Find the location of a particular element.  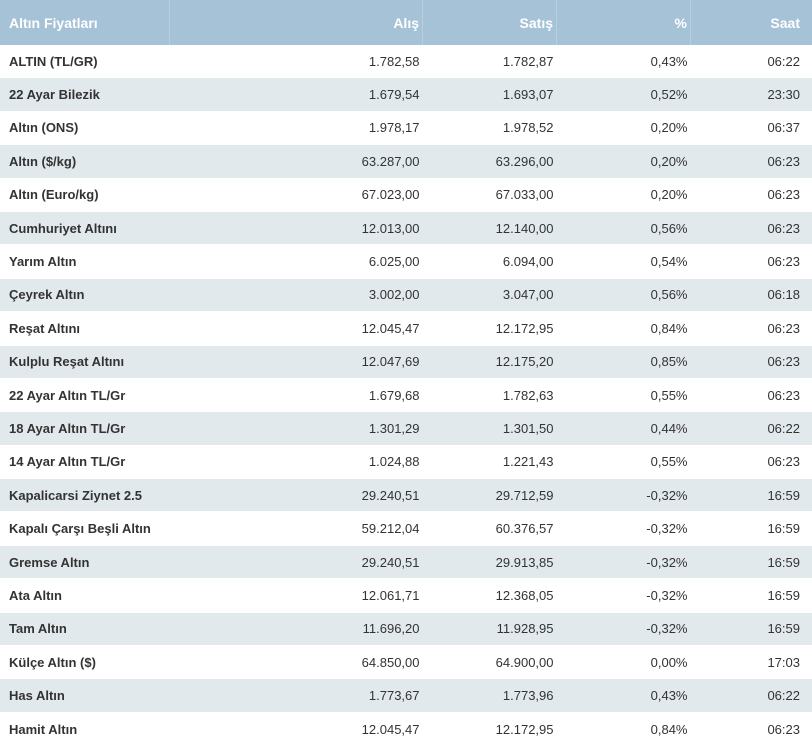

cell-buy: 3.002,00 is located at coordinates (296, 294).